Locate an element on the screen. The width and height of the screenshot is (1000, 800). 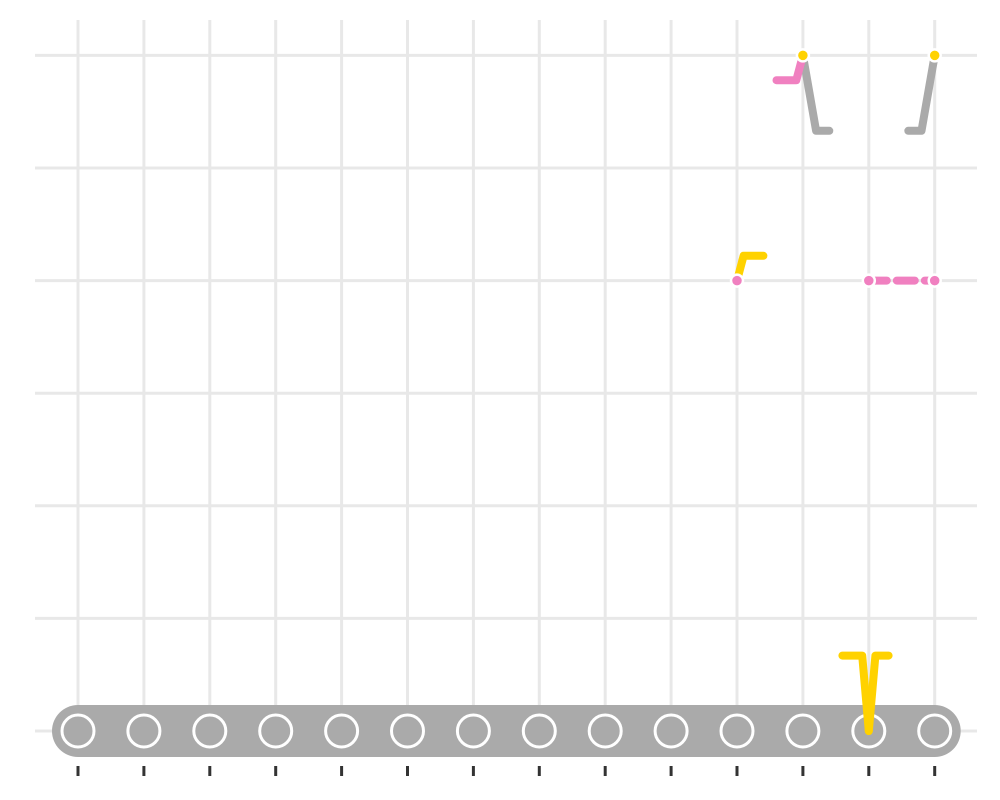
tick-layer is located at coordinates (506, 771).